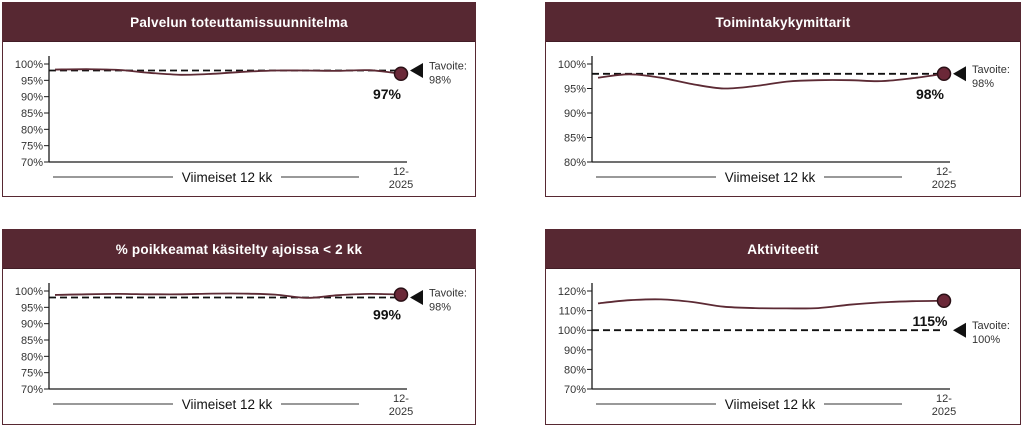  I want to click on end-value-label: 99%, so click(387, 315).